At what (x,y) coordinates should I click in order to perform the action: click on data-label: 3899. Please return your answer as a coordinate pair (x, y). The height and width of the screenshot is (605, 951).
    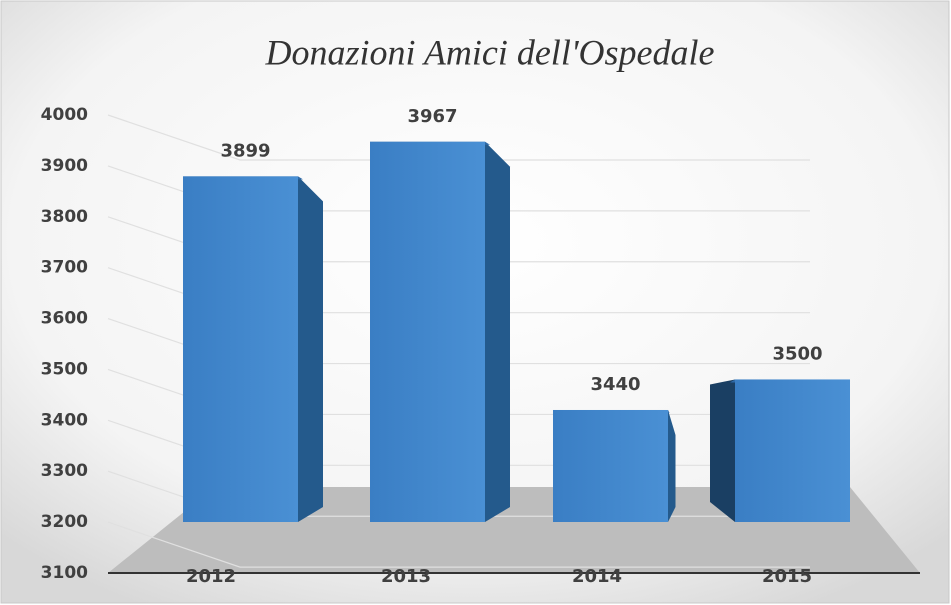
    Looking at the image, I should click on (245, 150).